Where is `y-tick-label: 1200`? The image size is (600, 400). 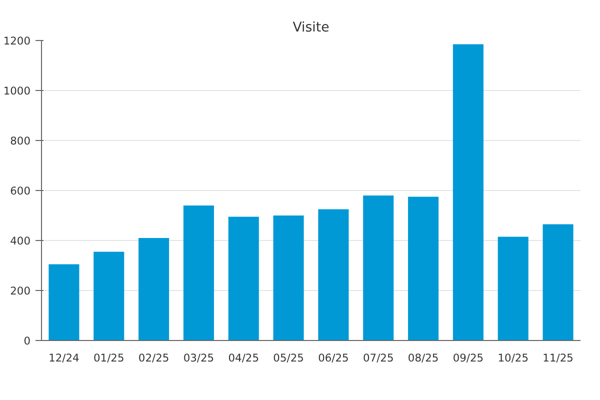
y-tick-label: 1200 is located at coordinates (17, 41).